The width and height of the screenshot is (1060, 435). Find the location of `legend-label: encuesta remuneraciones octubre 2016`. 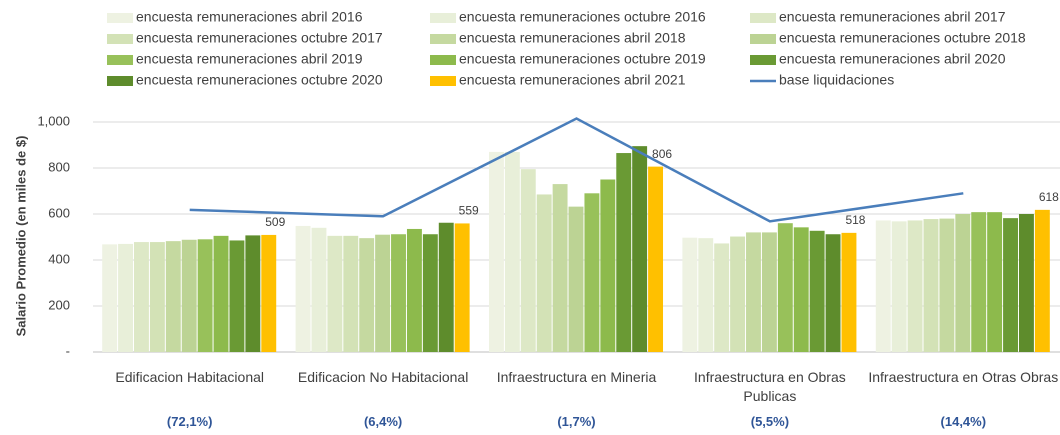

legend-label: encuesta remuneraciones octubre 2016 is located at coordinates (582, 17).